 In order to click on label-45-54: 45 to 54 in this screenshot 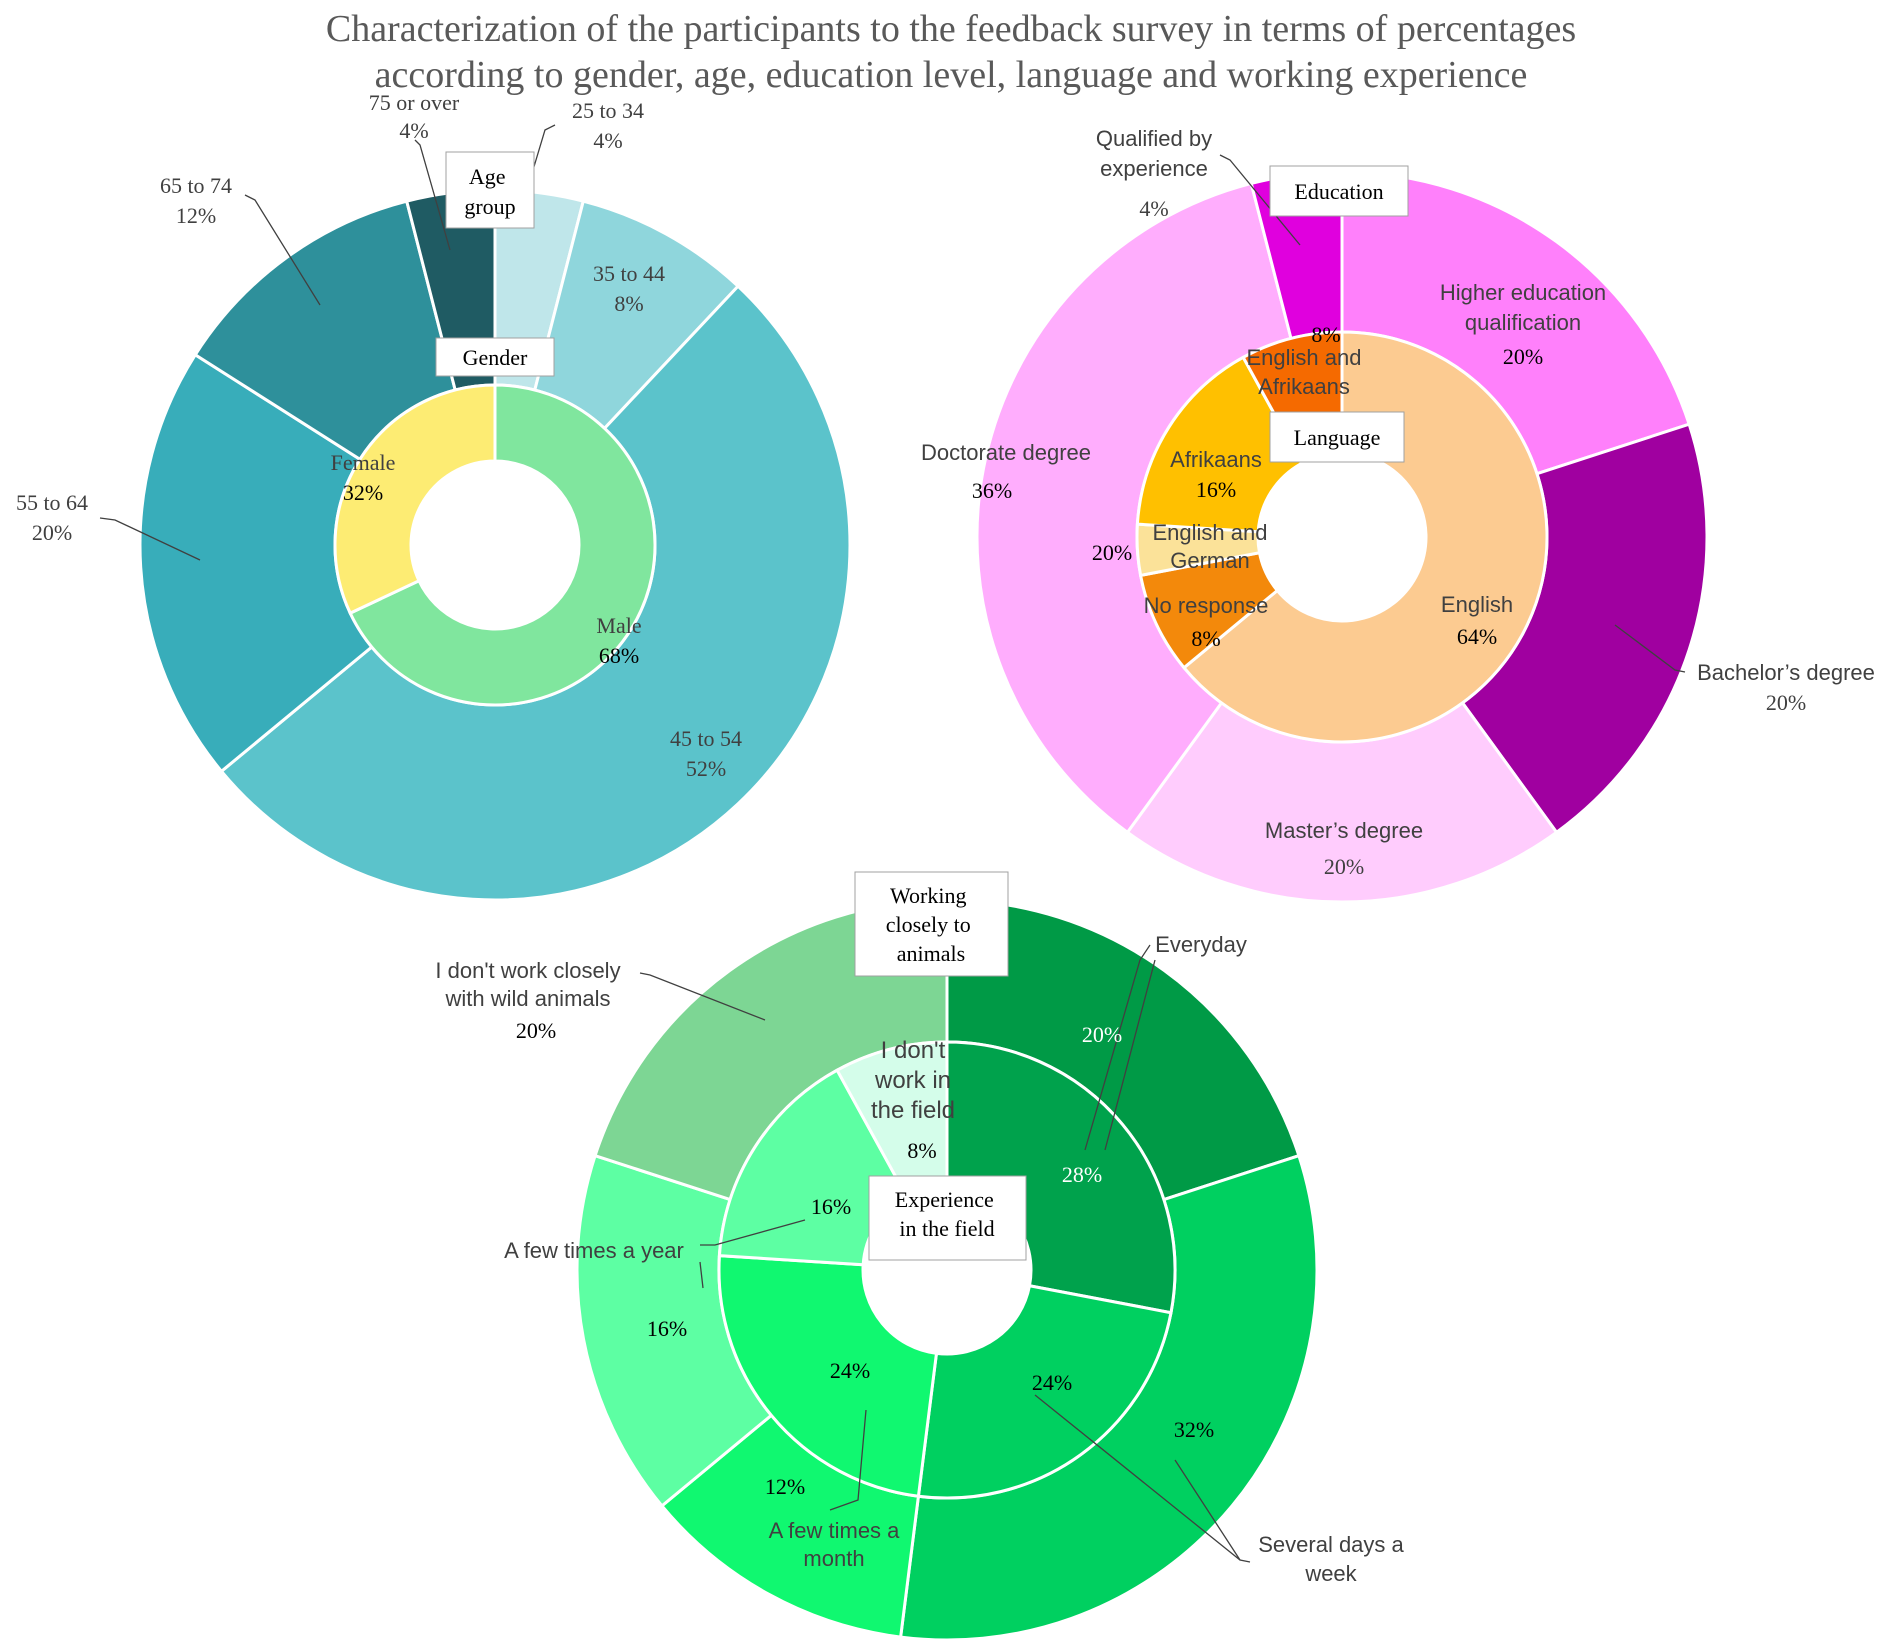, I will do `click(706, 738)`.